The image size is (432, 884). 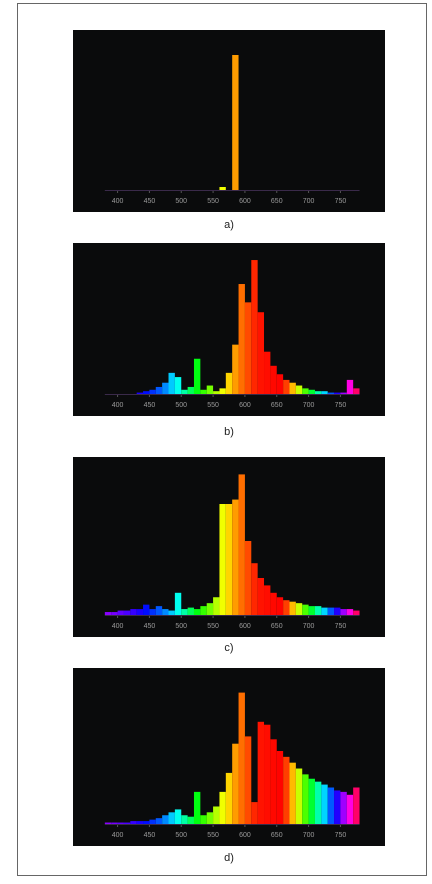 I want to click on plot-background, so click(x=229, y=121).